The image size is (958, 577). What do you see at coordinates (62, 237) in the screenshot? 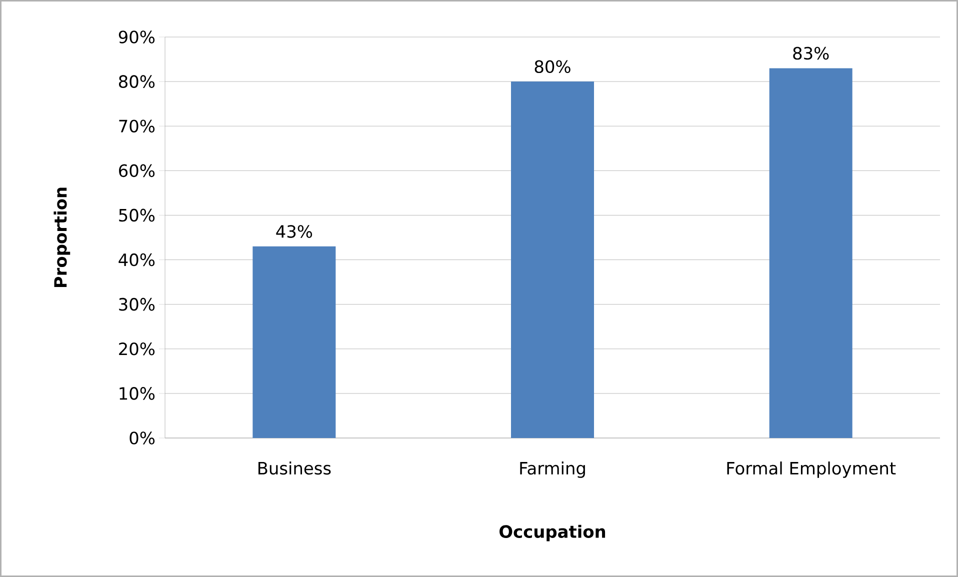
I see `y-axis-title: Proportion` at bounding box center [62, 237].